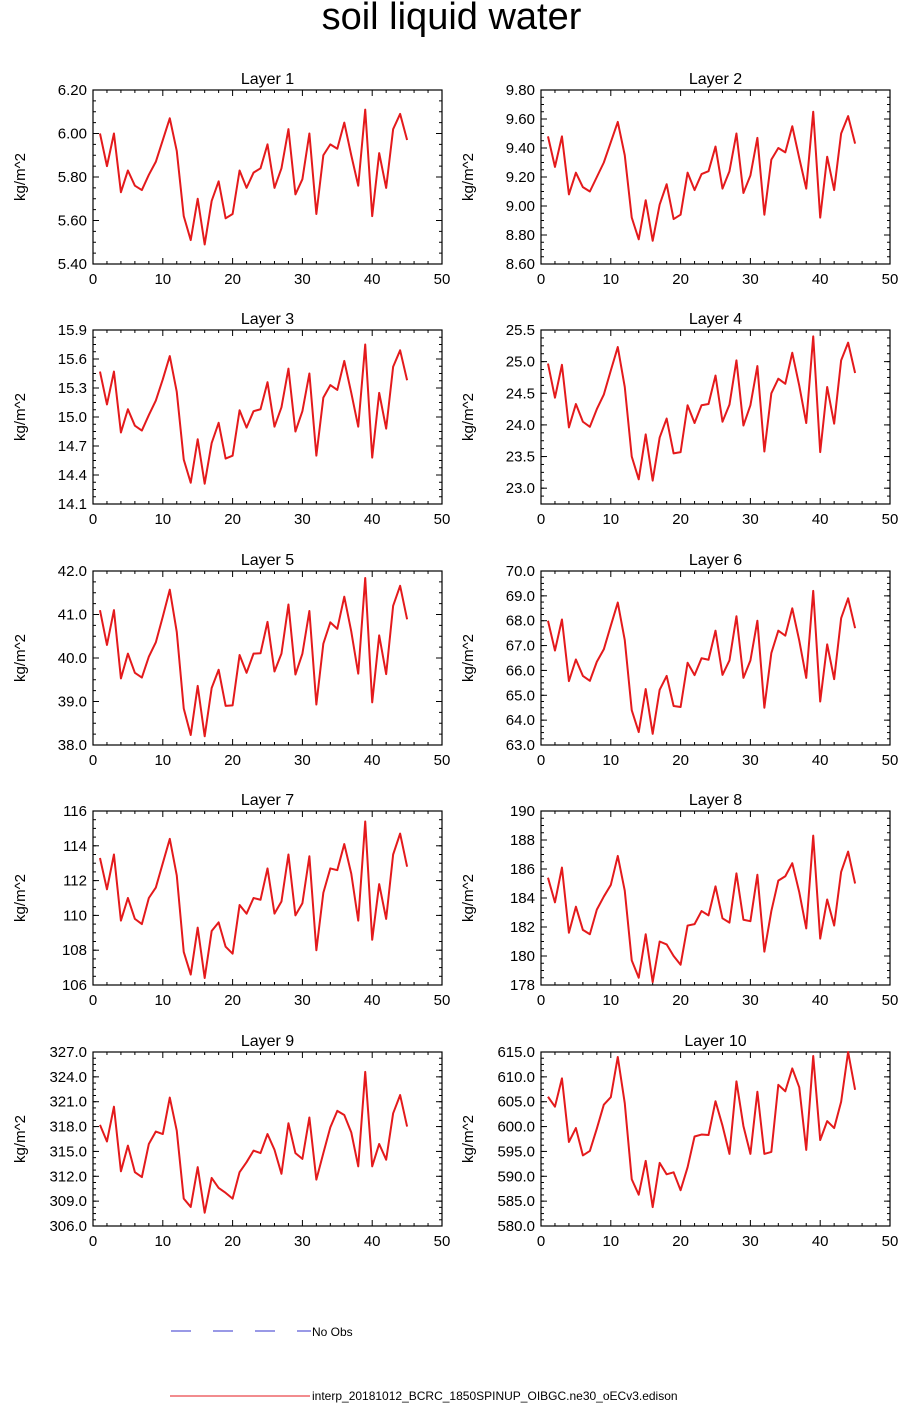 Image resolution: width=903 pixels, height=1406 pixels. Describe the element at coordinates (75, 881) in the screenshot. I see `y-tick-label: 112` at that location.